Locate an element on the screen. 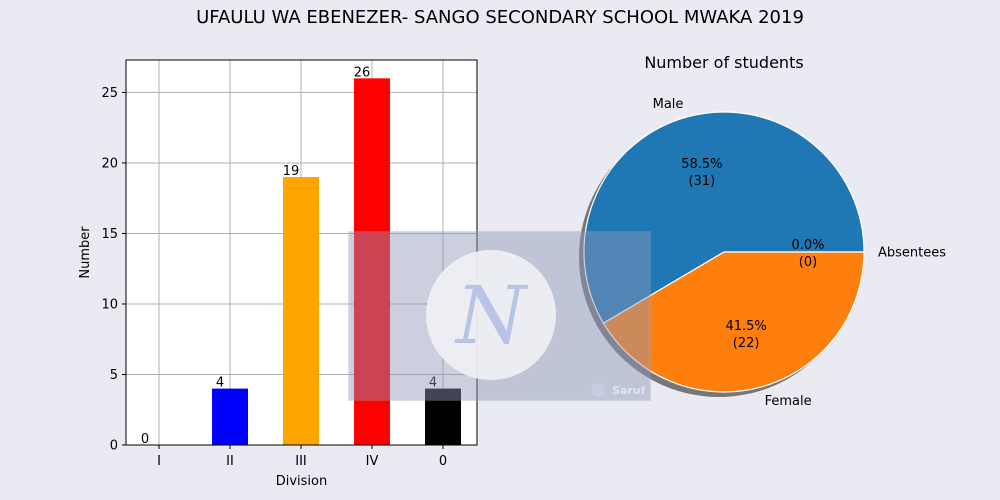 The height and width of the screenshot is (500, 1000). pie-title: Number of students is located at coordinates (723, 62).